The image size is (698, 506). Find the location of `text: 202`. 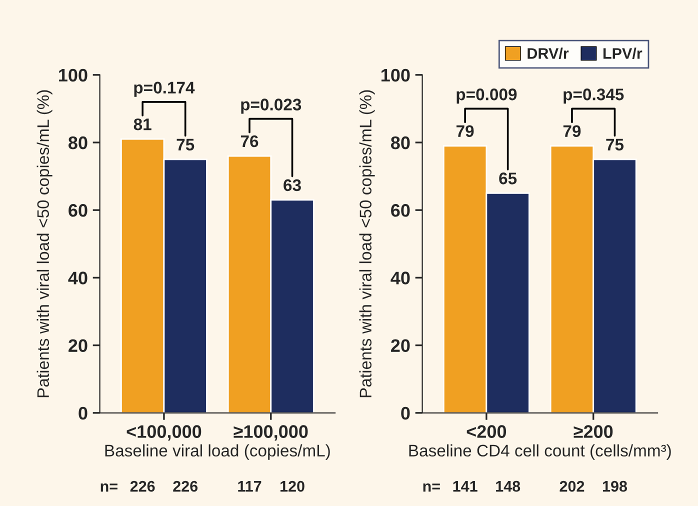

text: 202 is located at coordinates (572, 486).